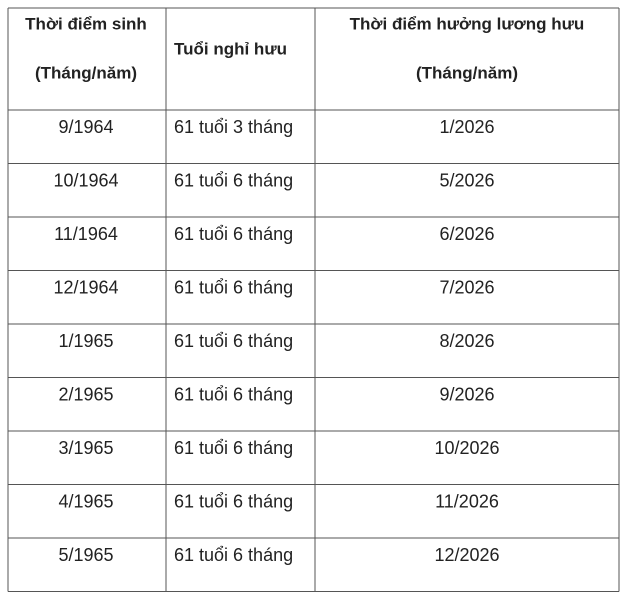 The width and height of the screenshot is (625, 596). What do you see at coordinates (85, 501) in the screenshot?
I see `table-cell: 4/1965` at bounding box center [85, 501].